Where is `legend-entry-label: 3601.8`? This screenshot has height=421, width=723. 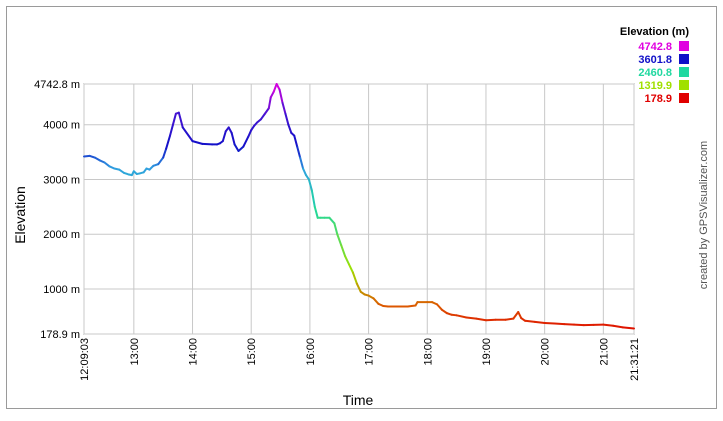
legend-entry-label: 3601.8 is located at coordinates (655, 60).